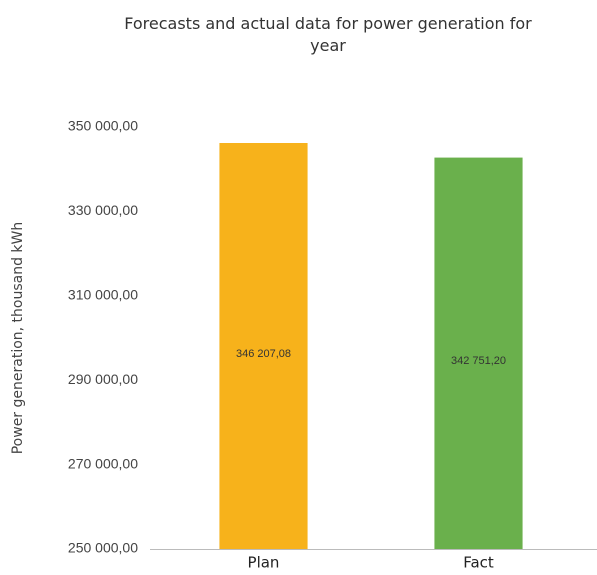 This screenshot has width=597, height=575. What do you see at coordinates (264, 563) in the screenshot?
I see `x-tick-label: Plan` at bounding box center [264, 563].